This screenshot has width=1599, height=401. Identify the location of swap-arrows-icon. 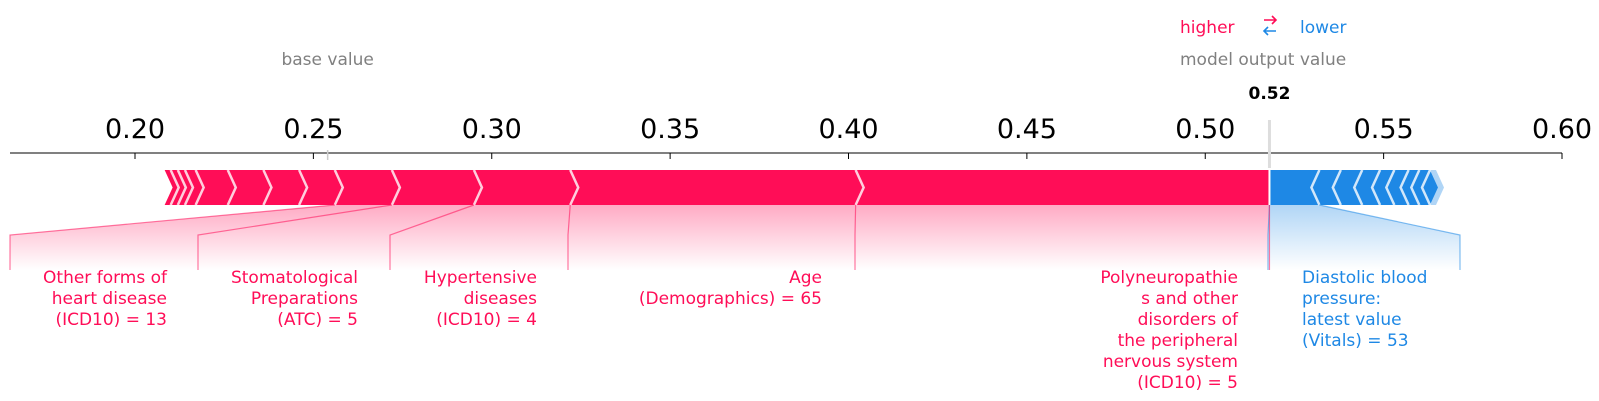
(1270, 25).